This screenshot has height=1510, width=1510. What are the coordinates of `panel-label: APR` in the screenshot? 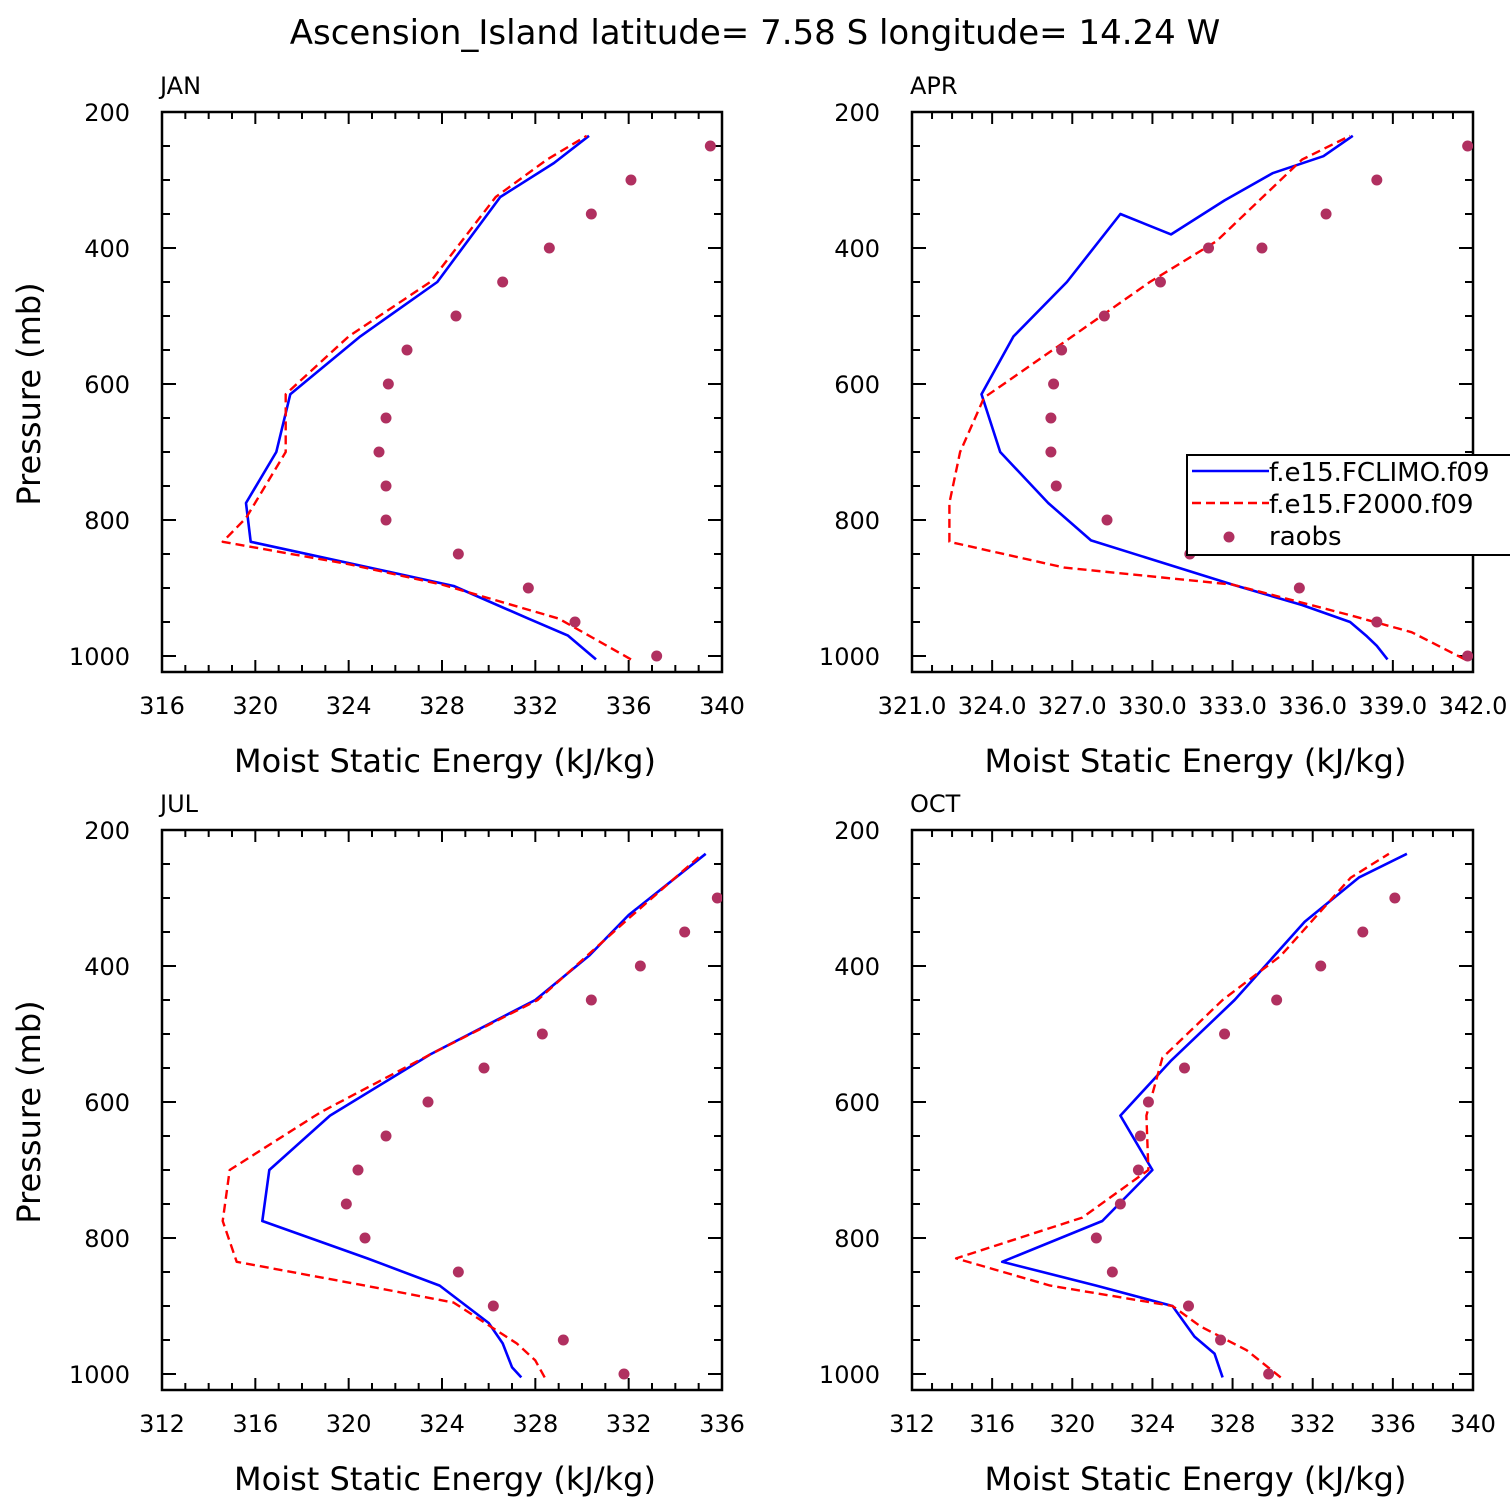 It's located at (934, 86).